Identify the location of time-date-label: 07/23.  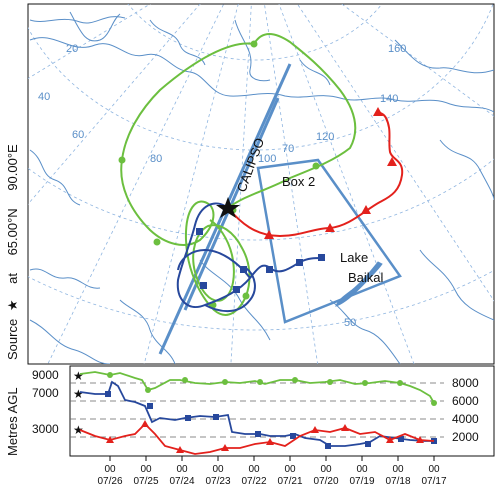
(217, 481).